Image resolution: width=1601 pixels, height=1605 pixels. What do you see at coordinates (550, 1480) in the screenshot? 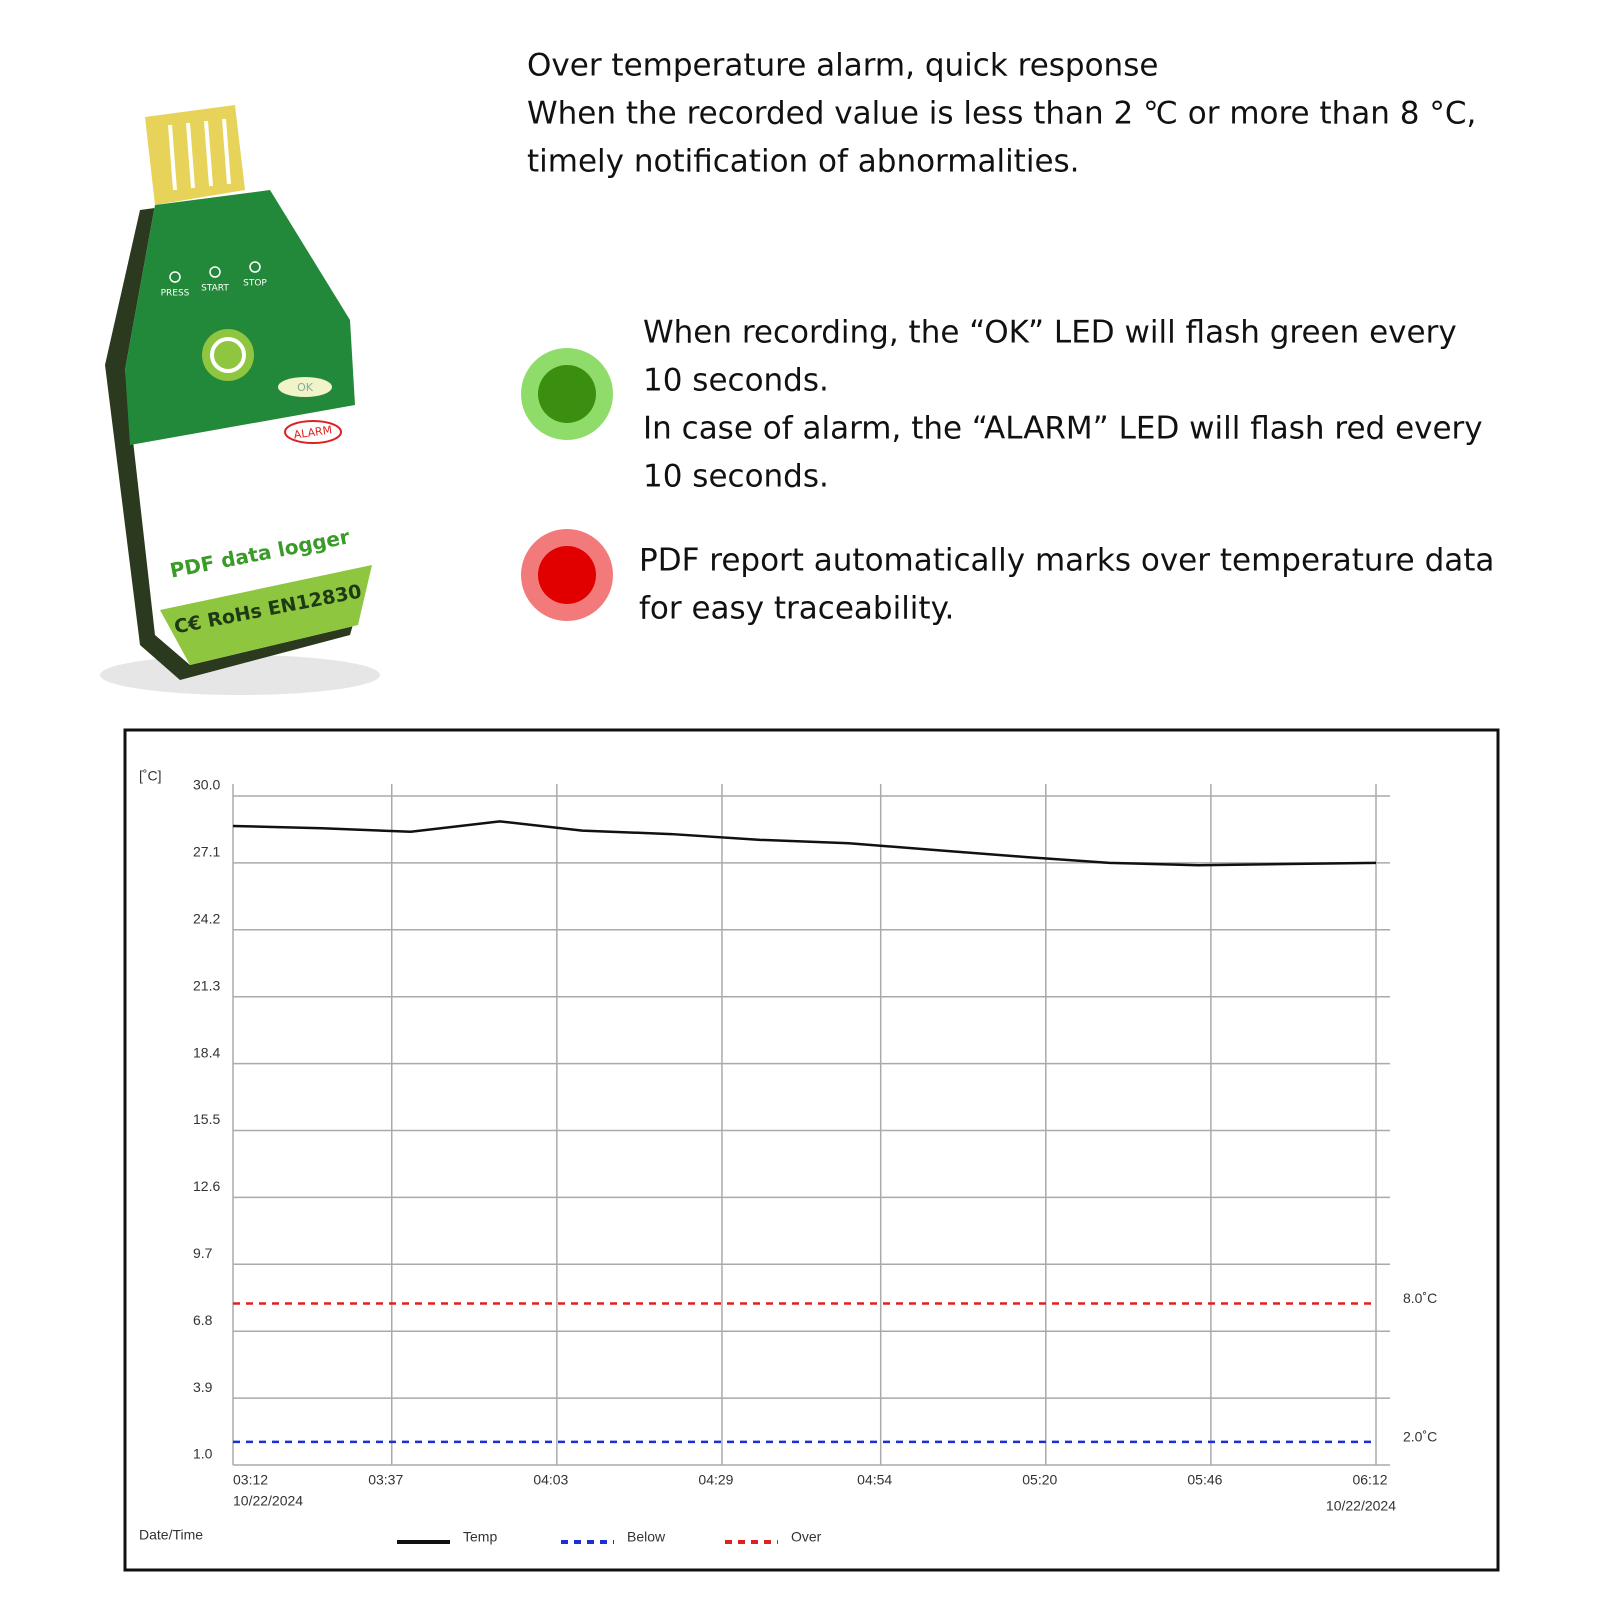
I see `x-tick-label: 04:03` at bounding box center [550, 1480].